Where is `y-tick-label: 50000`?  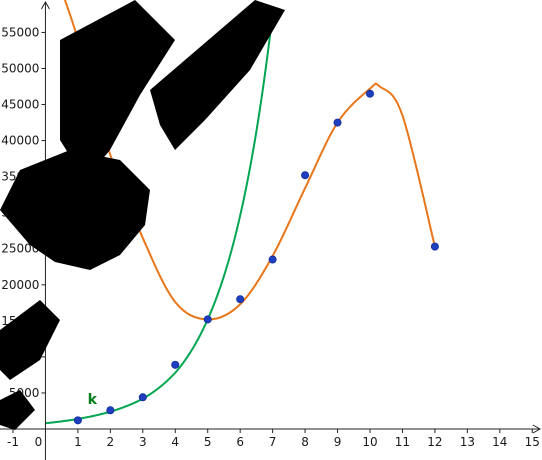 y-tick-label: 50000 is located at coordinates (20, 68).